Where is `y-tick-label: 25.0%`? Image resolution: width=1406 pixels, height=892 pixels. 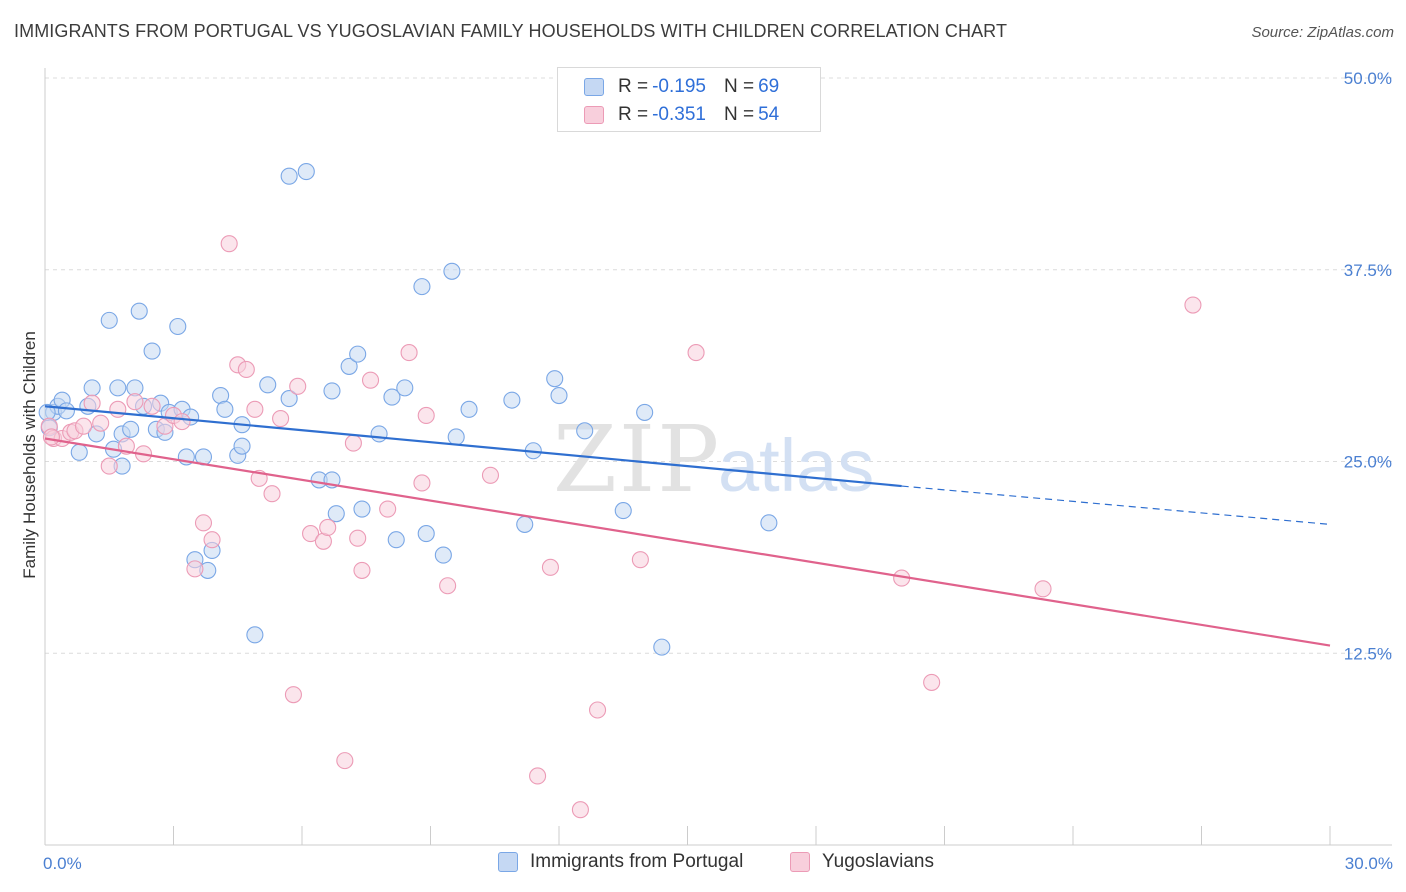 y-tick-label: 25.0% is located at coordinates (1368, 462).